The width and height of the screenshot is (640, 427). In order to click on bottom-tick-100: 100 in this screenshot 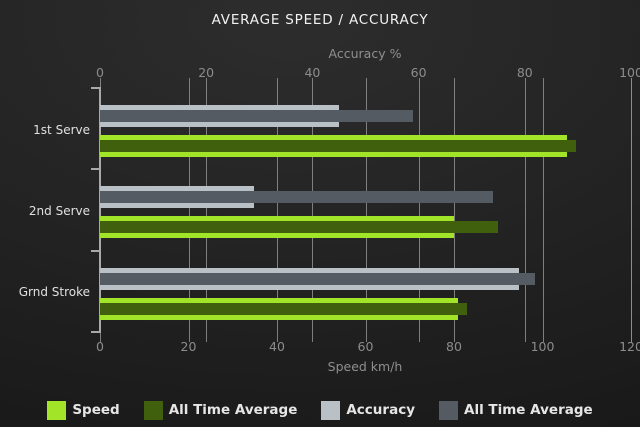, I will do `click(542, 346)`.